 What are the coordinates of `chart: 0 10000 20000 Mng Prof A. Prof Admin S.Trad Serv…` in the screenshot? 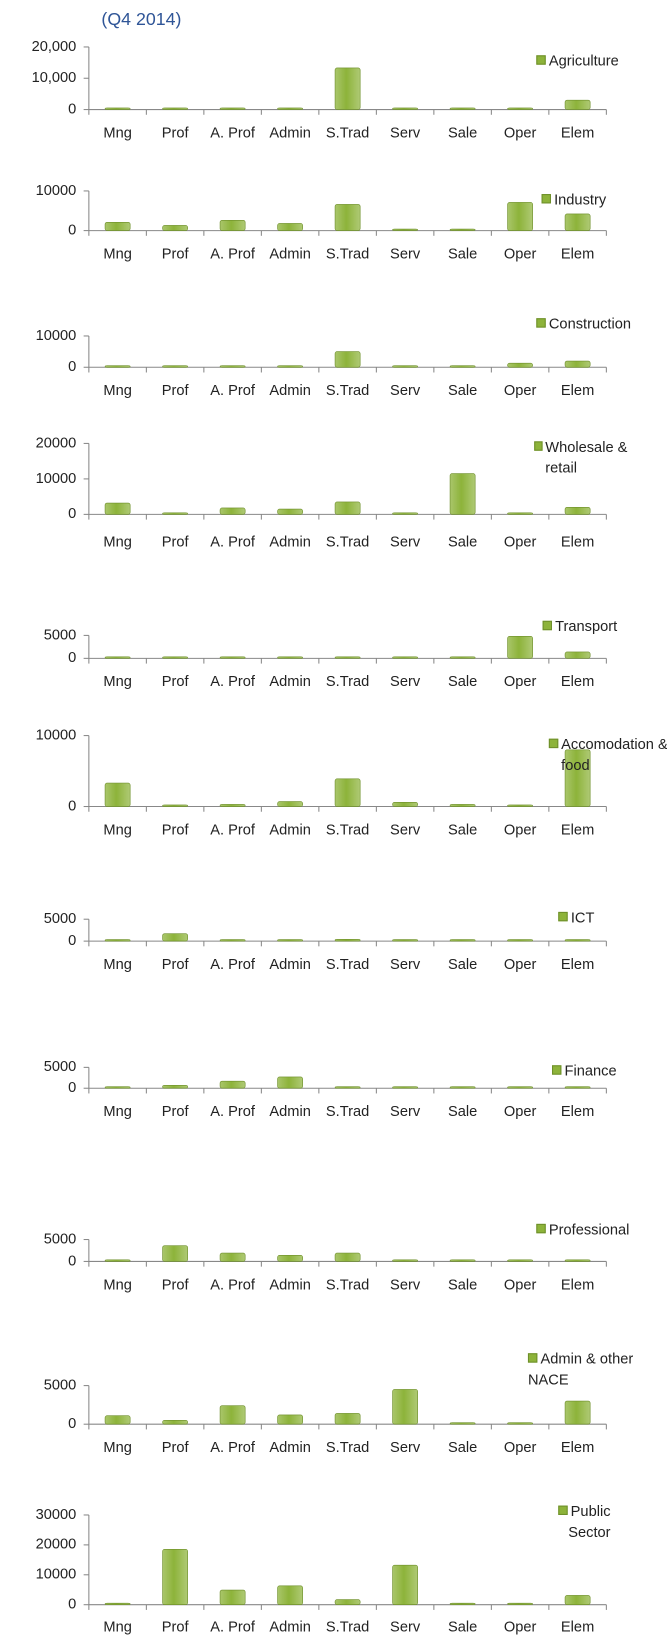 It's located at (321, 492).